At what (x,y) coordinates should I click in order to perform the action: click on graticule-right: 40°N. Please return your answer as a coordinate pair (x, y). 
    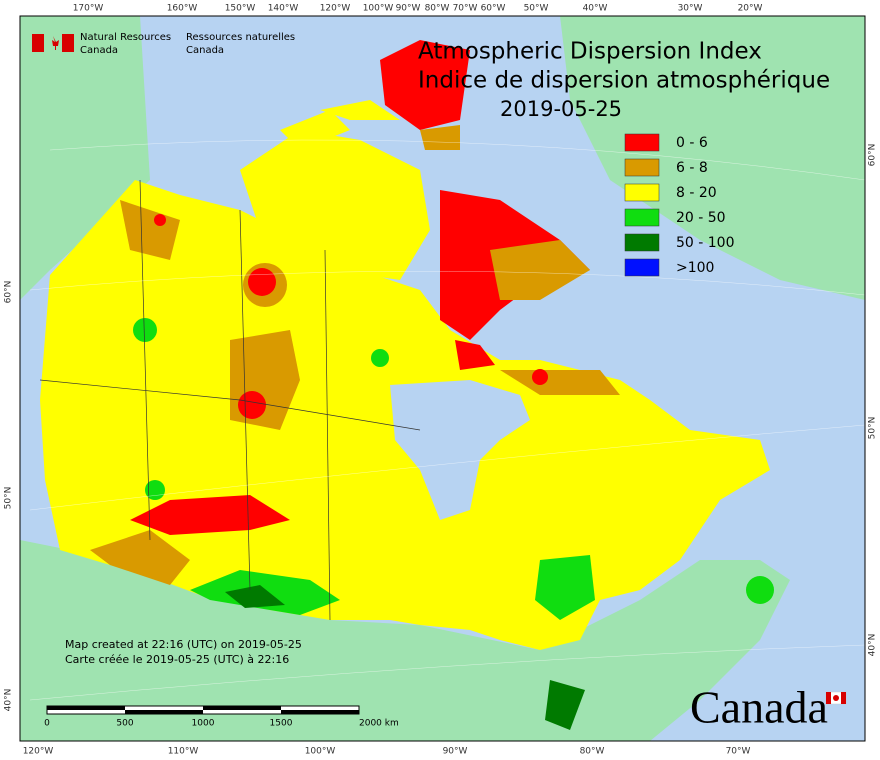
    Looking at the image, I should click on (873, 645).